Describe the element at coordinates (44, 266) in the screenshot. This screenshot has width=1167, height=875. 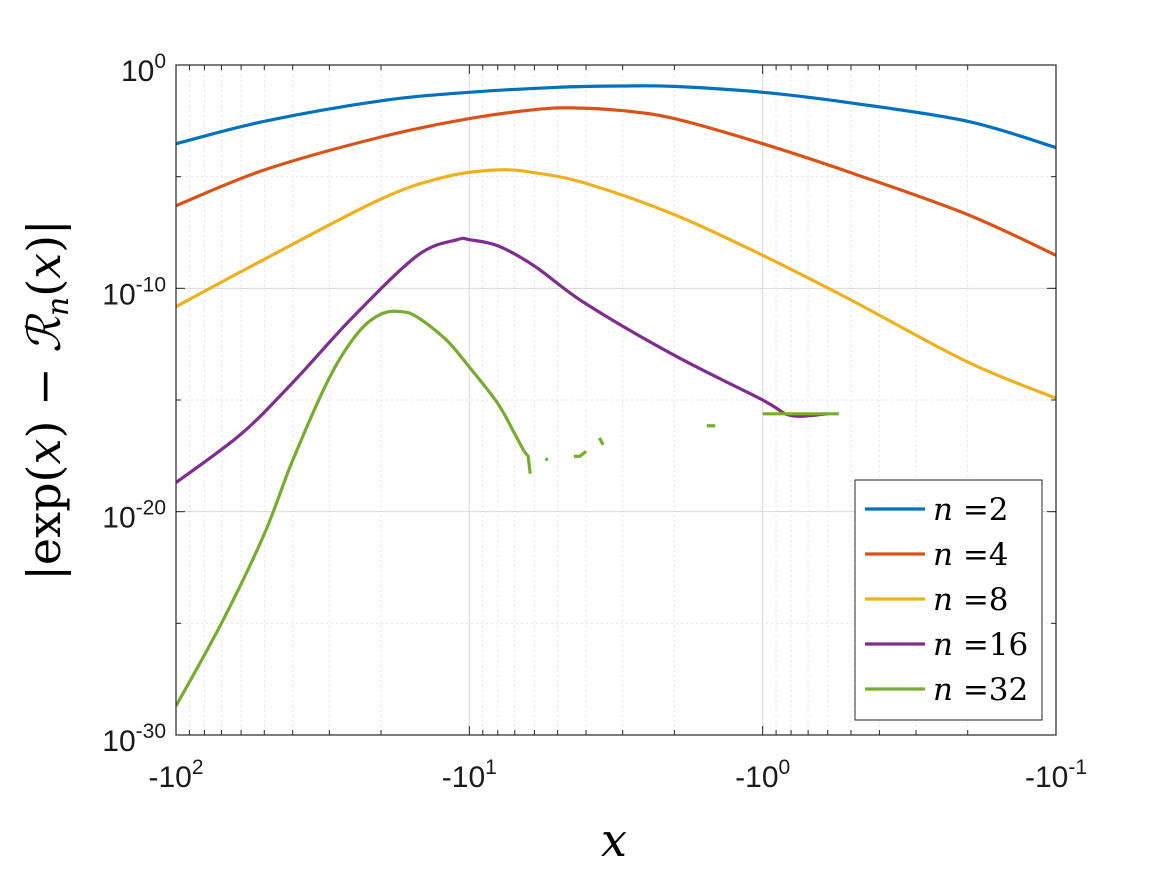
I see `y-axis-title-x2: x` at that location.